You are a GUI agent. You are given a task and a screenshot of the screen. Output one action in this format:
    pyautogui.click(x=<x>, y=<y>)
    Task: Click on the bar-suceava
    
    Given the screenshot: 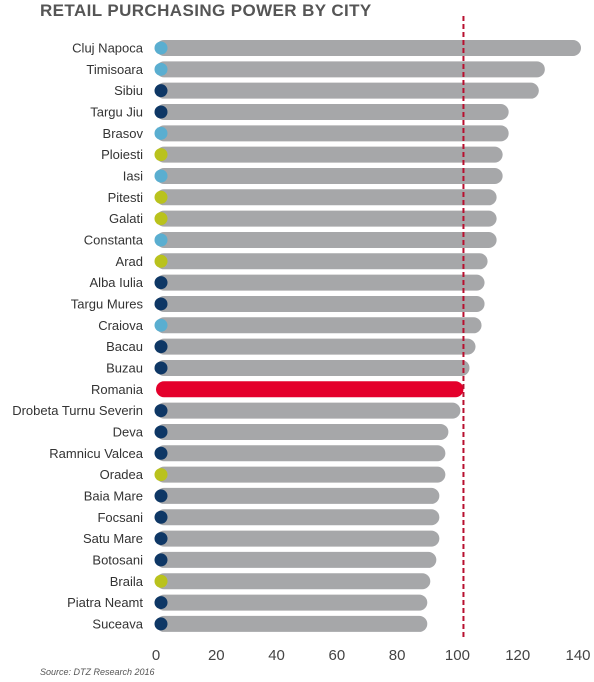 What is the action you would take?
    pyautogui.click(x=292, y=623)
    